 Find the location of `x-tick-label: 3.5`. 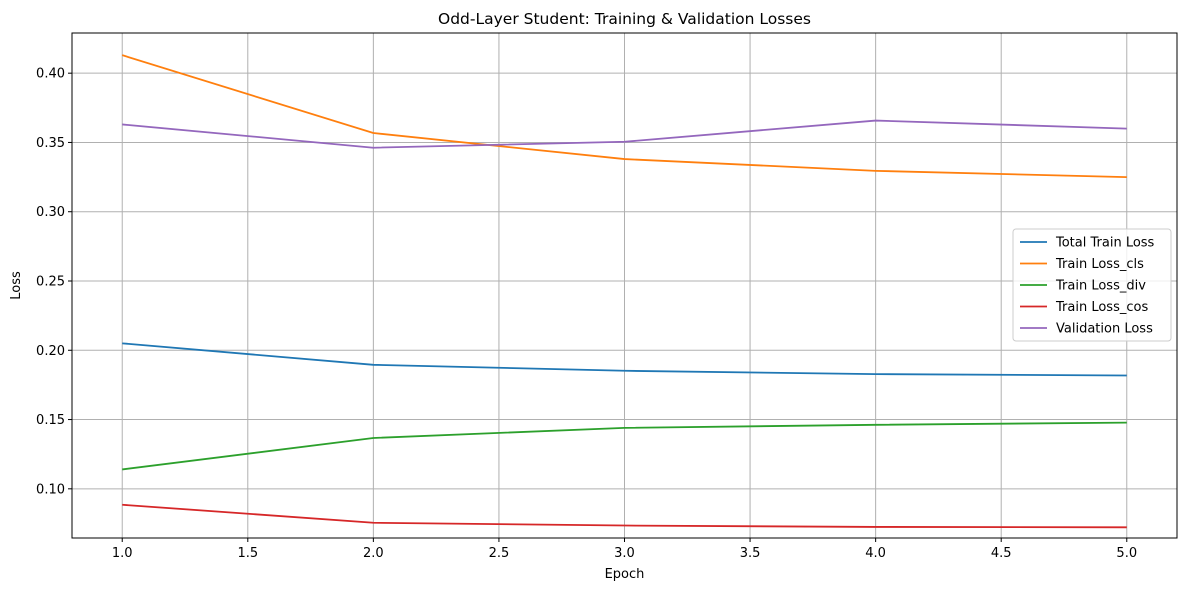

x-tick-label: 3.5 is located at coordinates (750, 553).